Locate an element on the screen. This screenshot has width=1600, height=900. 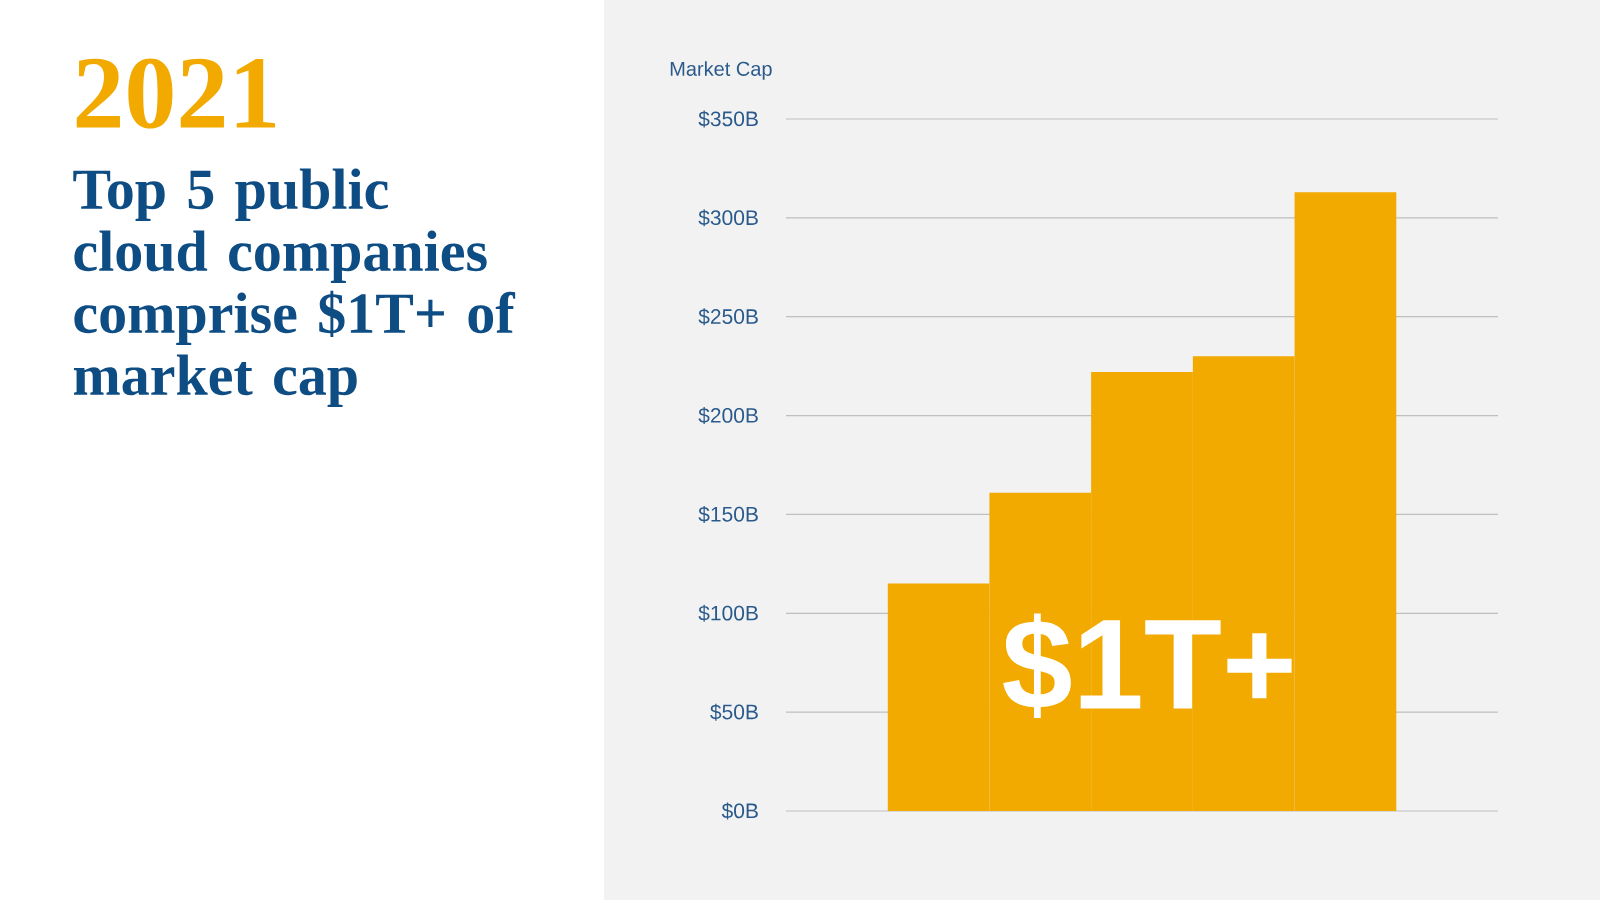
y-tick-label: $0B is located at coordinates (739, 811).